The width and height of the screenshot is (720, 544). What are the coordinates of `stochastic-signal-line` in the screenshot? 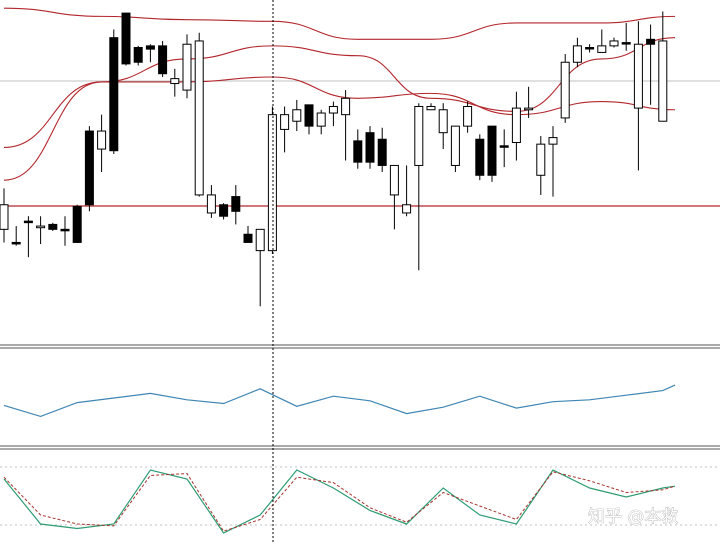 It's located at (339, 501).